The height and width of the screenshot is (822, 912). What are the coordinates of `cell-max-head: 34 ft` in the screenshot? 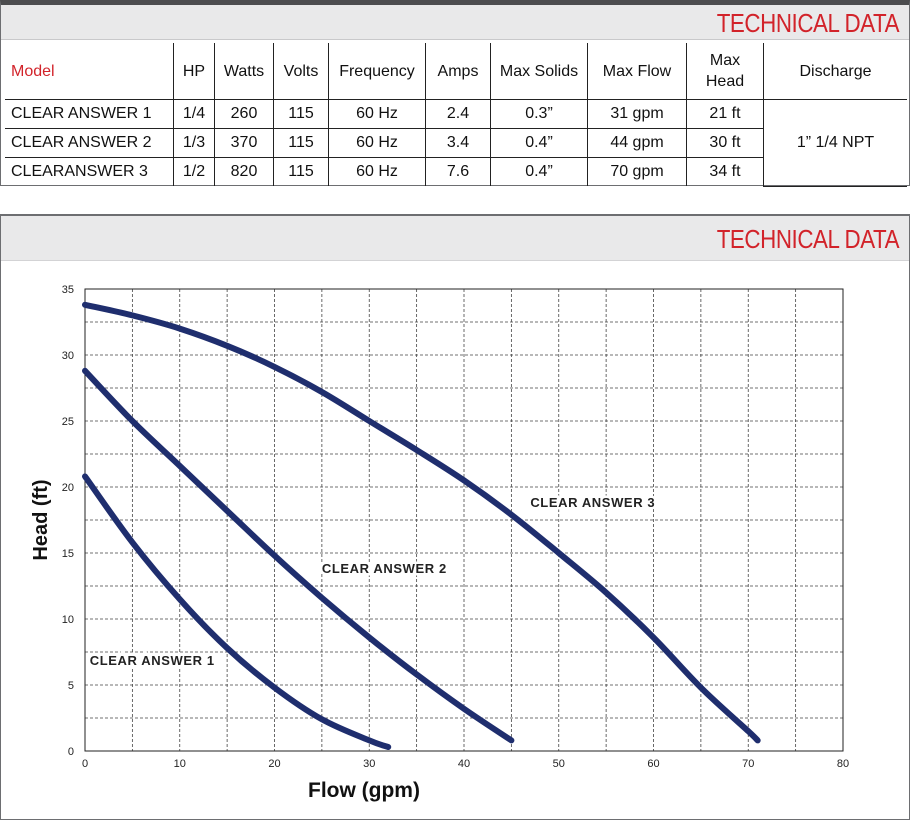 It's located at (725, 171).